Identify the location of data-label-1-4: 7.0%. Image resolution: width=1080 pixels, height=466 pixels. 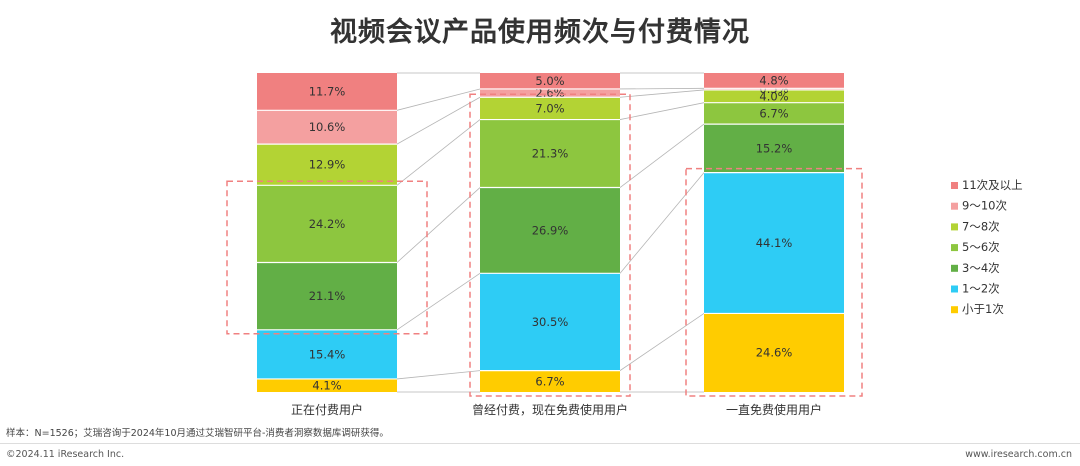
(549, 108).